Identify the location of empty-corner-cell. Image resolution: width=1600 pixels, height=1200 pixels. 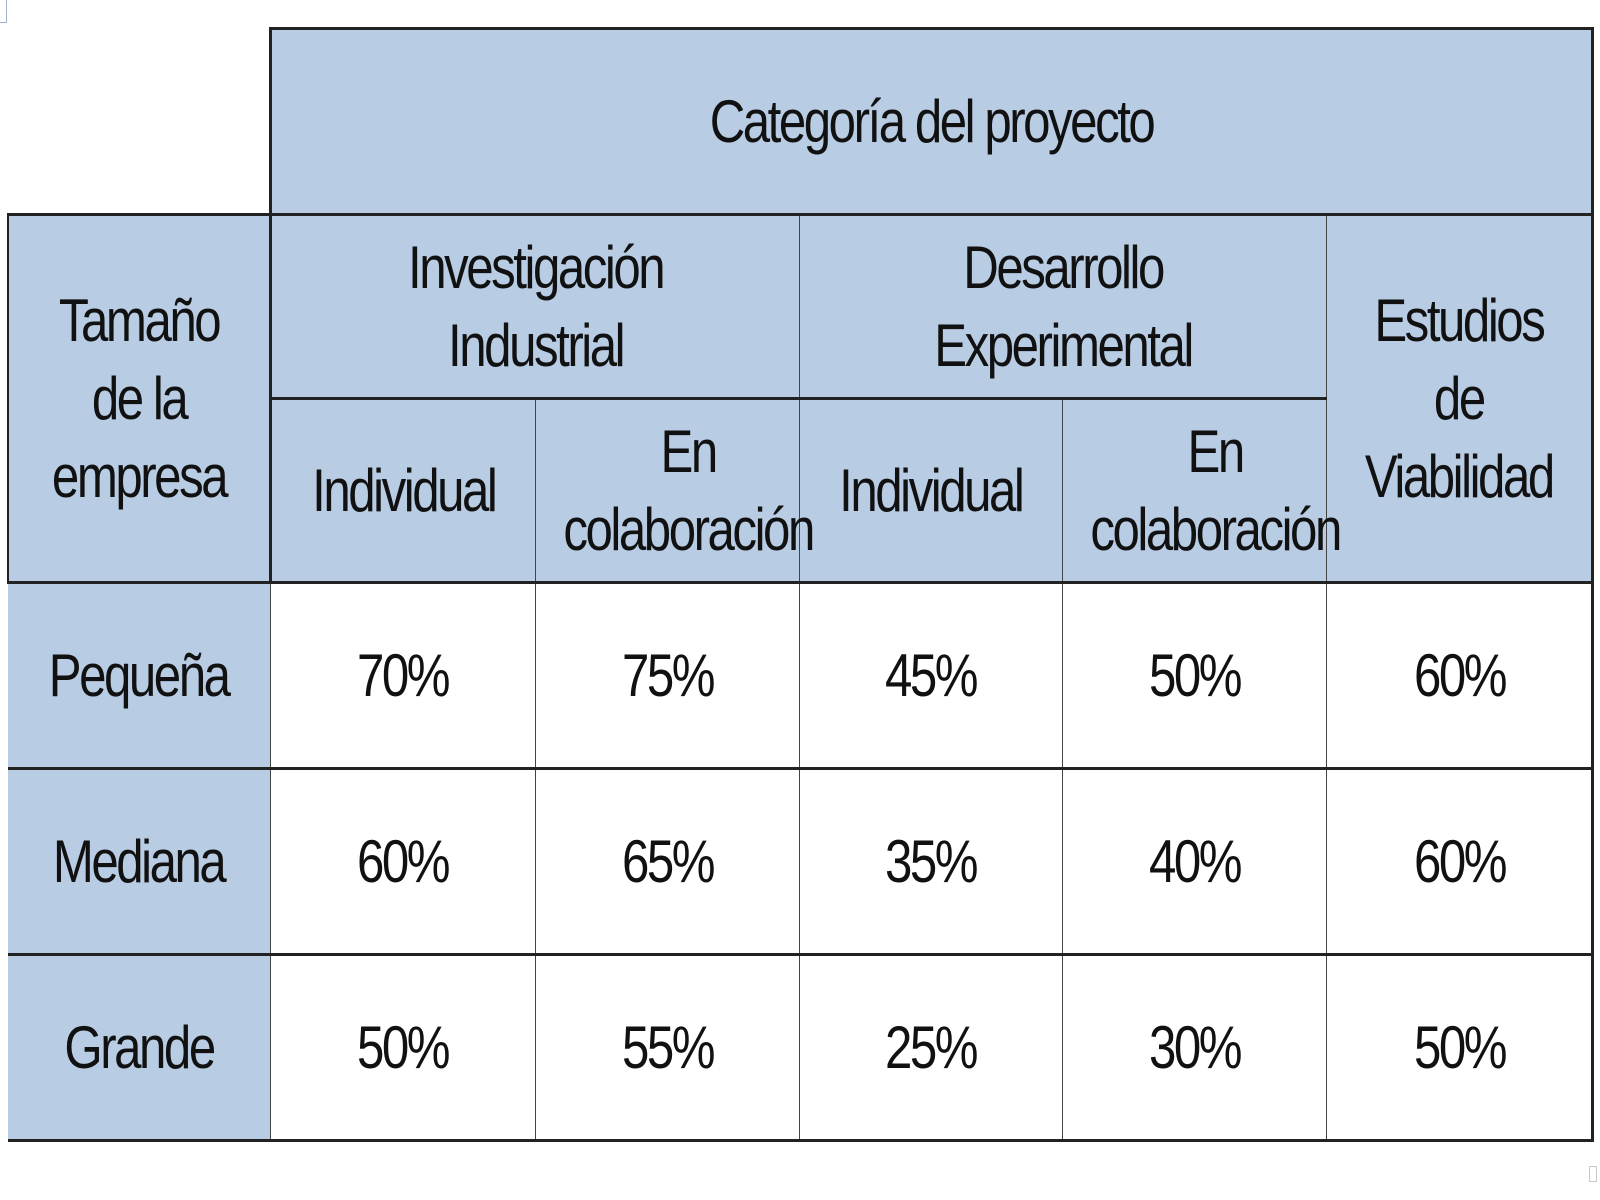
(139, 121).